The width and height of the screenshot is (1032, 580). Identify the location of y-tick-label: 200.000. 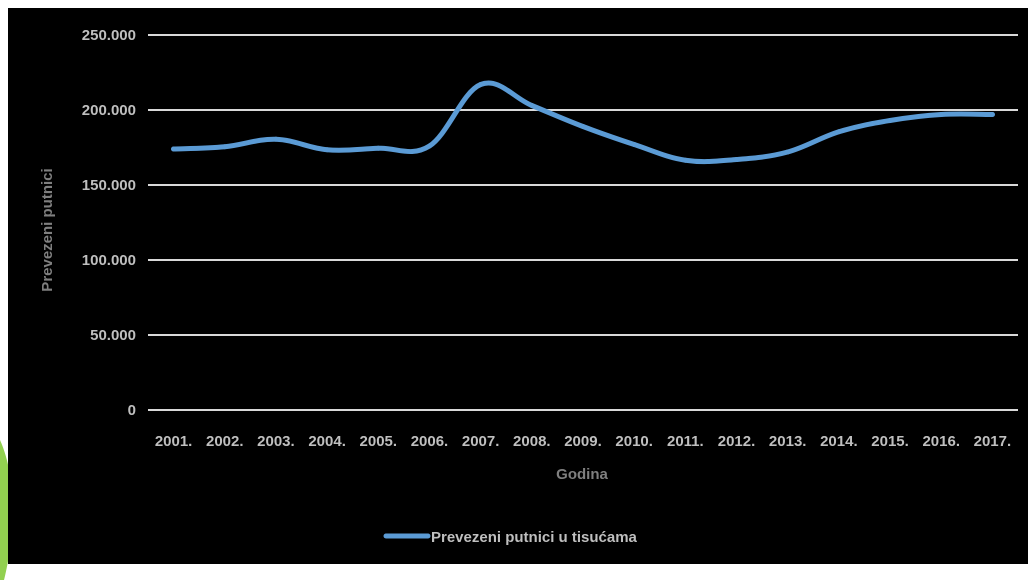
(109, 110).